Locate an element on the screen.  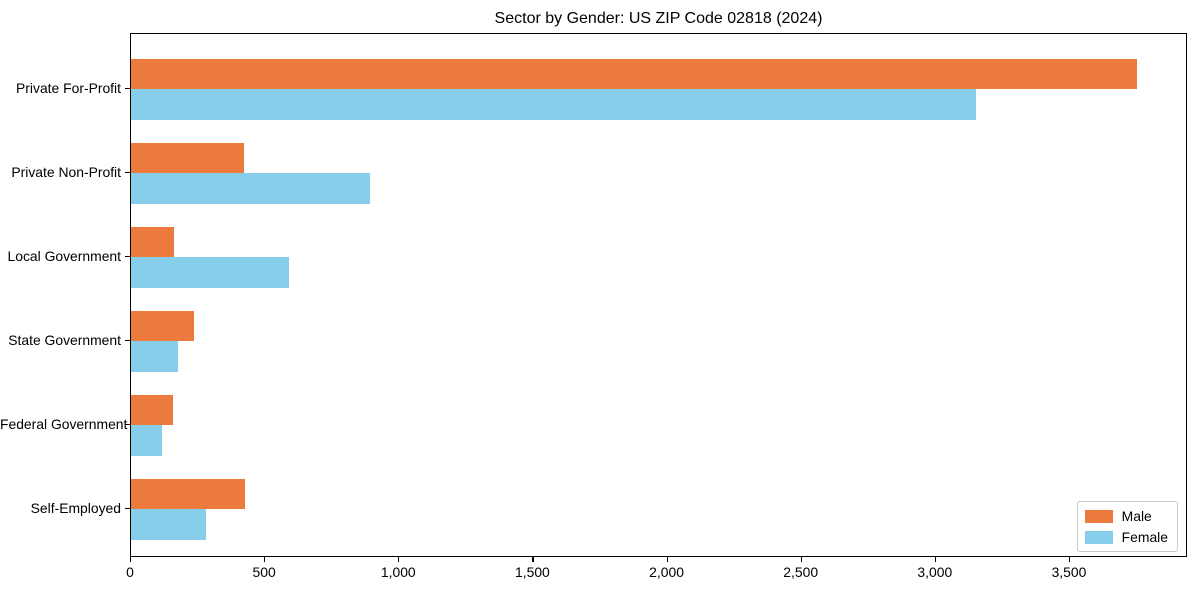
y-axis-label-state-government: State Government is located at coordinates (64, 340).